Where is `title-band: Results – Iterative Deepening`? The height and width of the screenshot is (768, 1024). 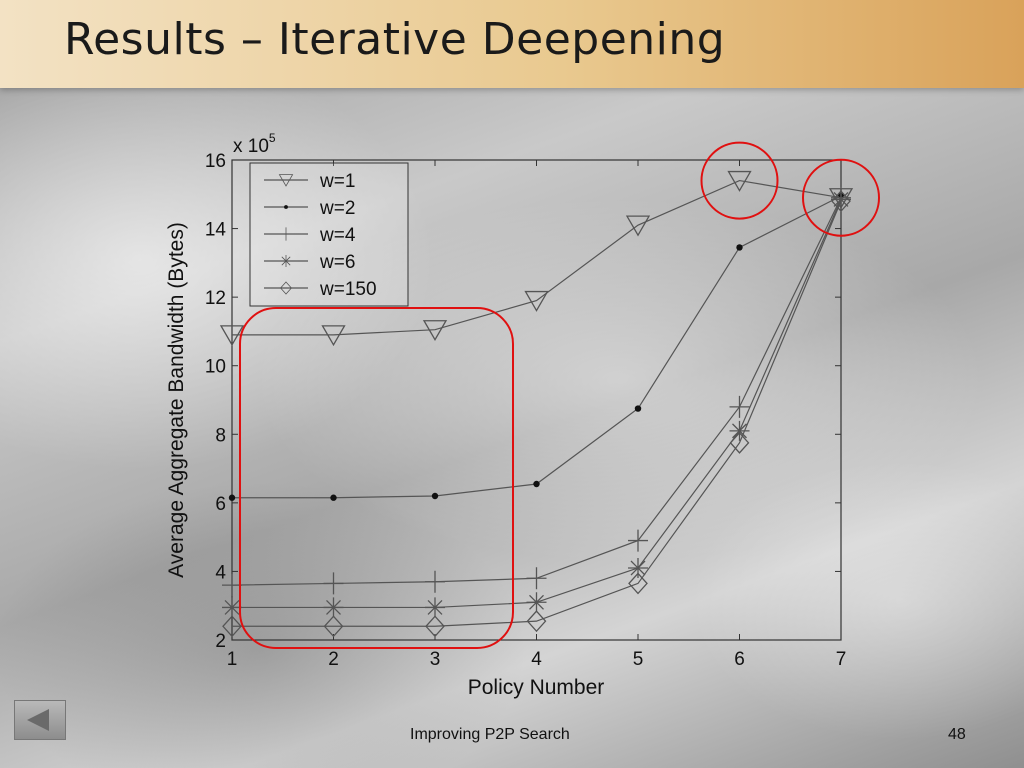 title-band: Results – Iterative Deepening is located at coordinates (512, 44).